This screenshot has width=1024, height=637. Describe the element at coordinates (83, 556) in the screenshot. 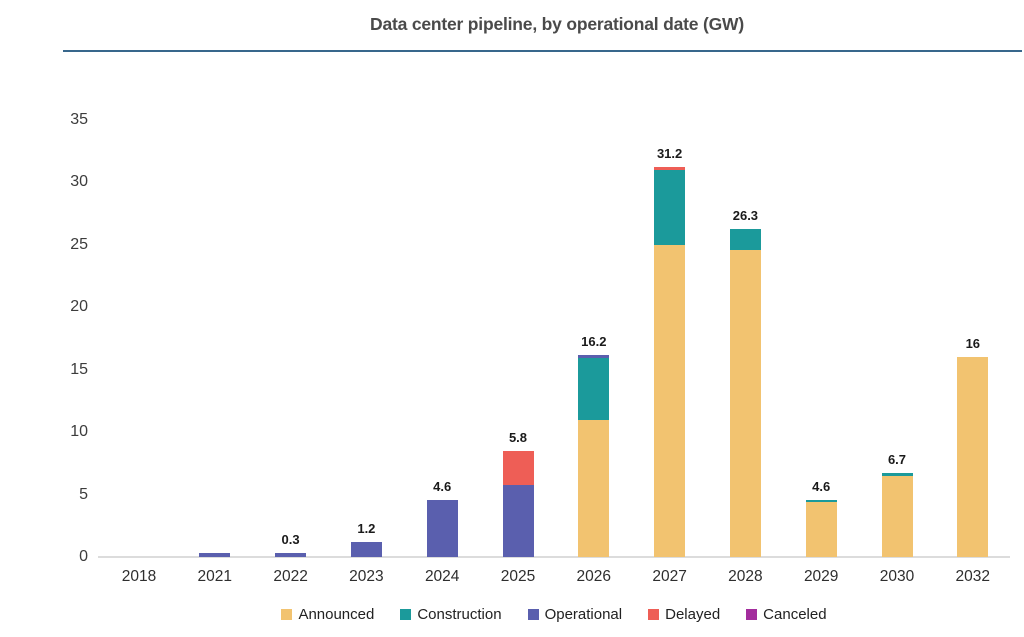

I see `y-tick-label: 0` at that location.